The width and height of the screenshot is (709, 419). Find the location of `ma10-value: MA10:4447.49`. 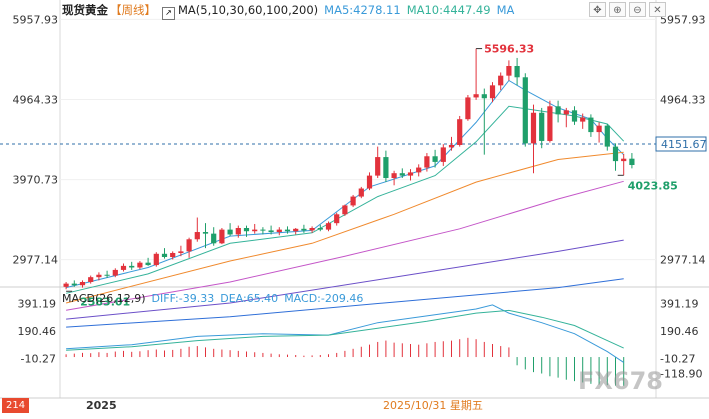

ma10-value: MA10:4447.49 is located at coordinates (448, 10).